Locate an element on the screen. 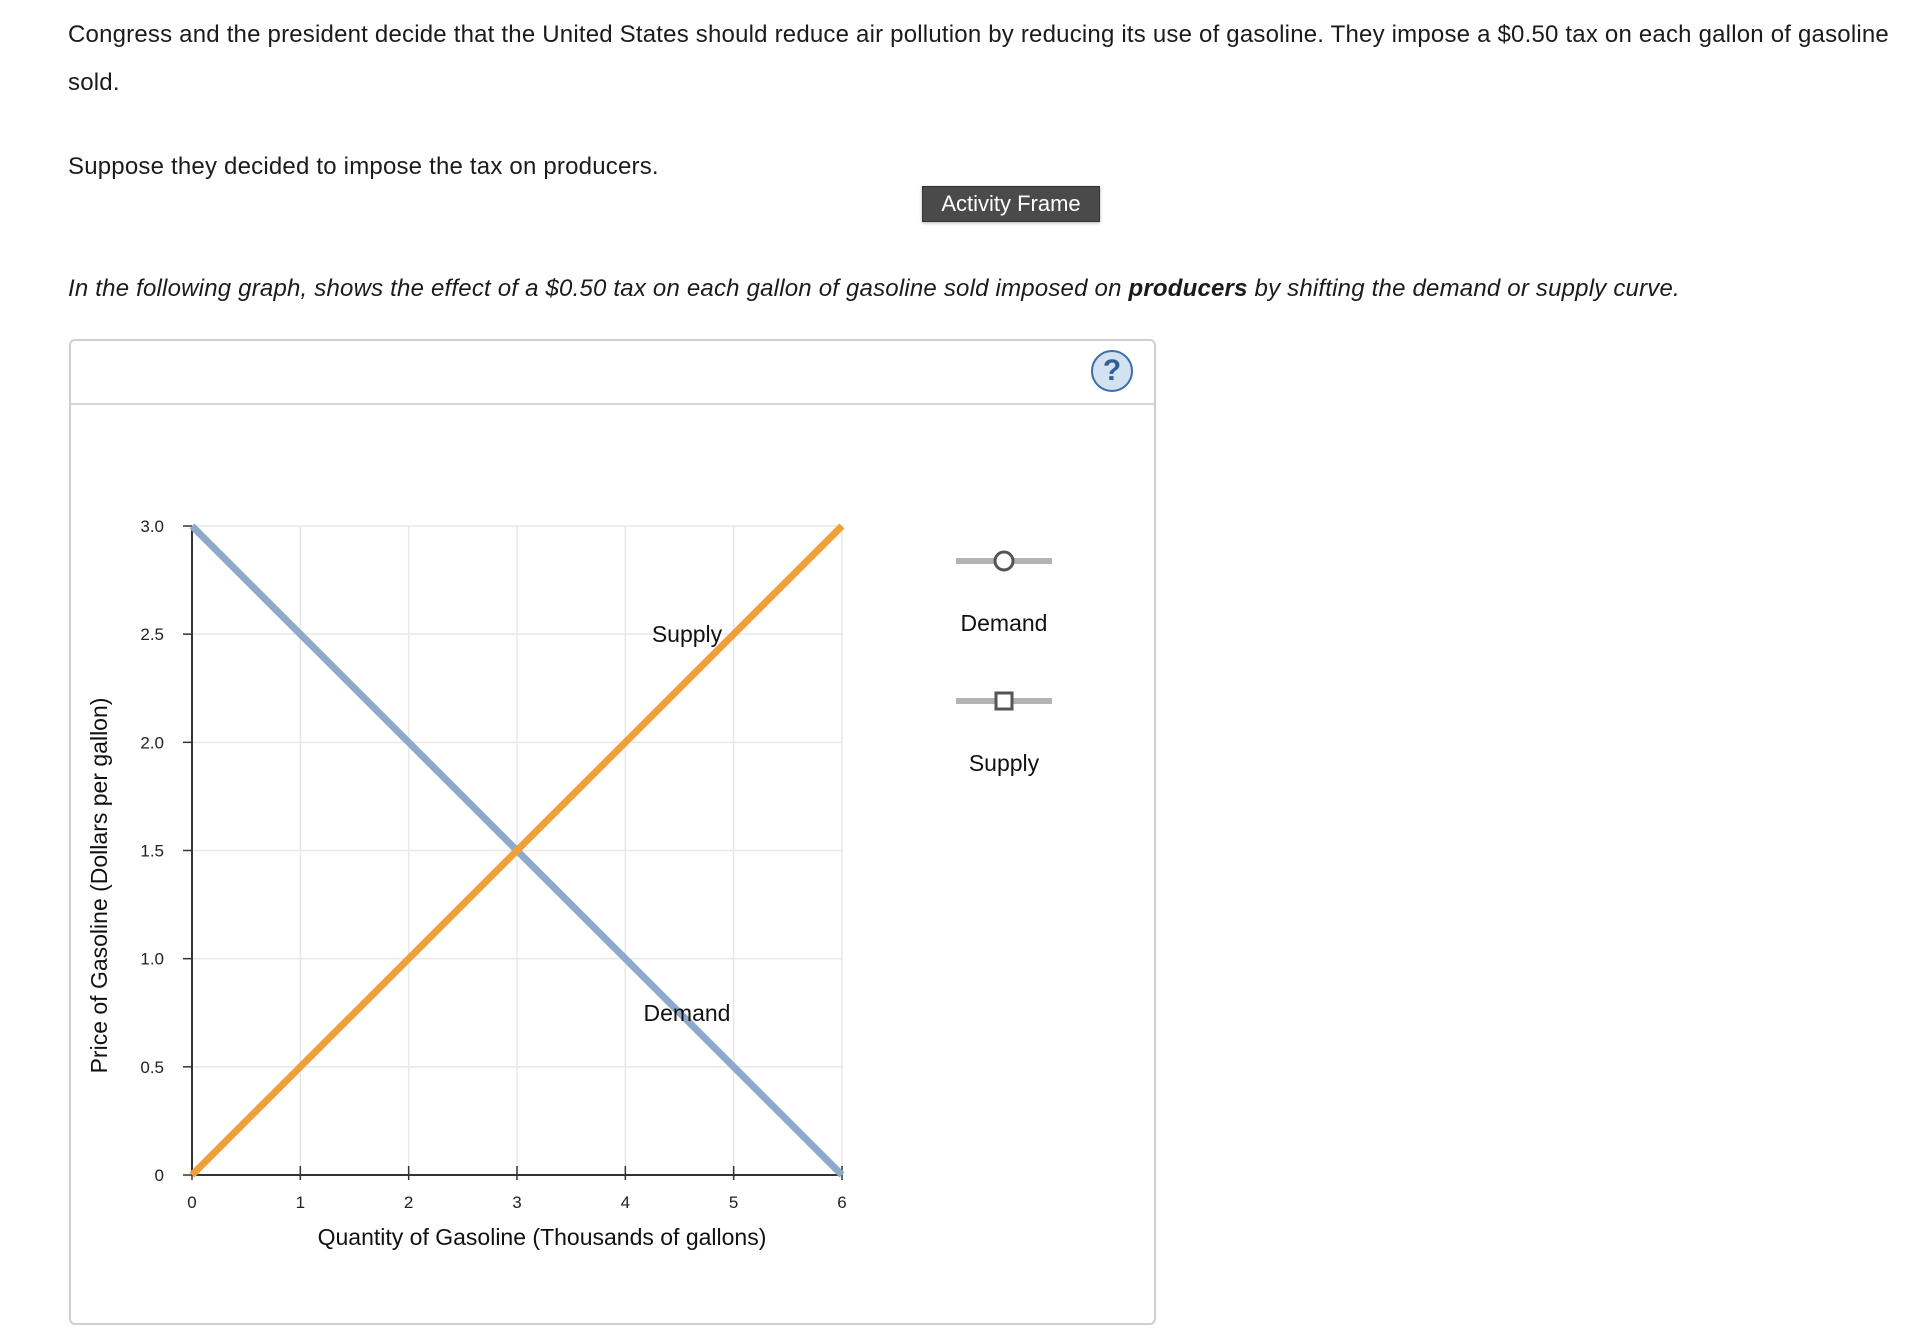  x-tick-label: 6 is located at coordinates (841, 1202).